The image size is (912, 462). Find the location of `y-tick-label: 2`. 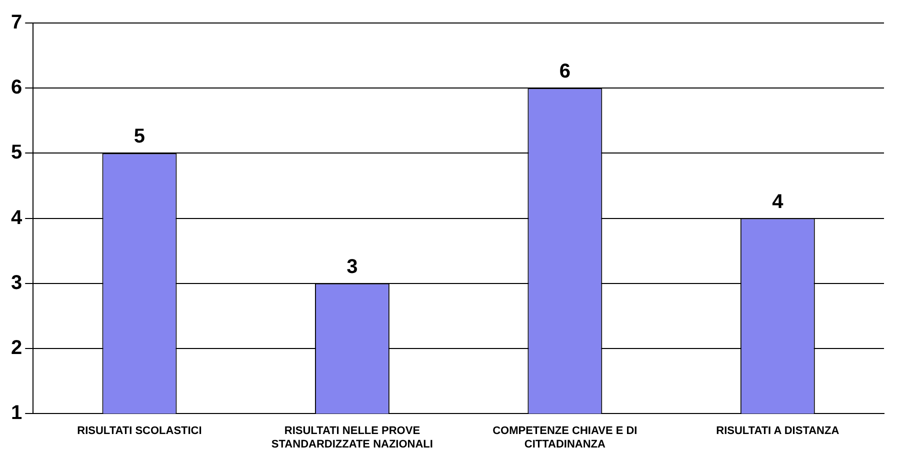

y-tick-label: 2 is located at coordinates (16, 348).